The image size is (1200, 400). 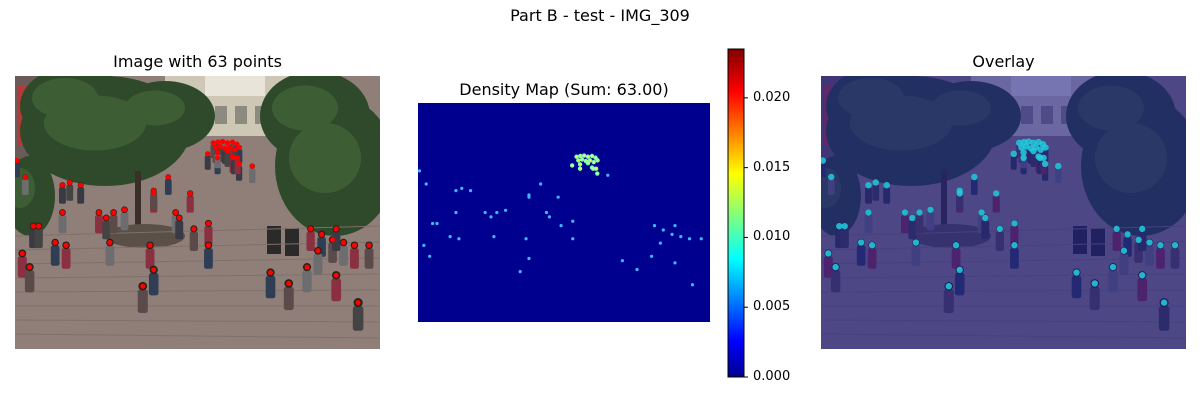 I want to click on panel-title-overlay: Overlay, so click(x=1003, y=61).